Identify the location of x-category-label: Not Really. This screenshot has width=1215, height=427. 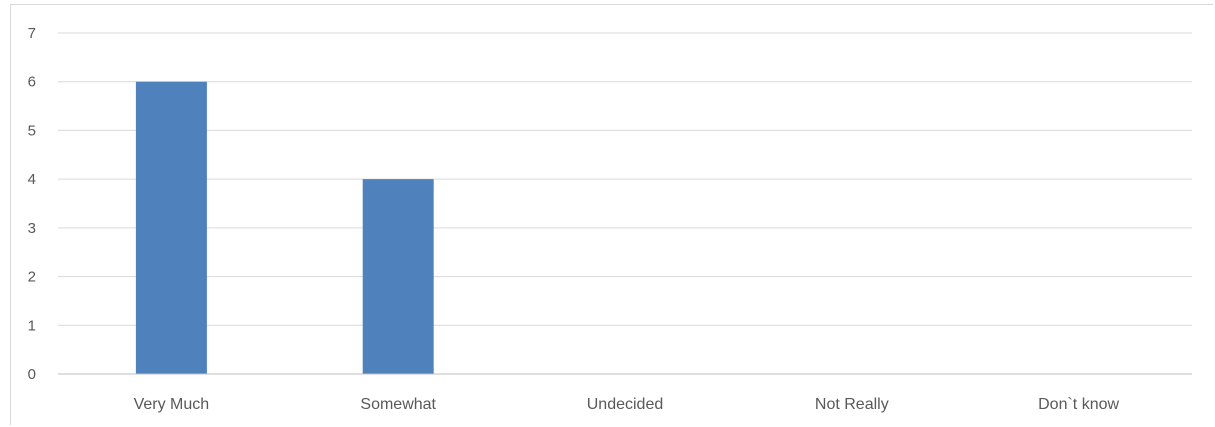
(852, 404).